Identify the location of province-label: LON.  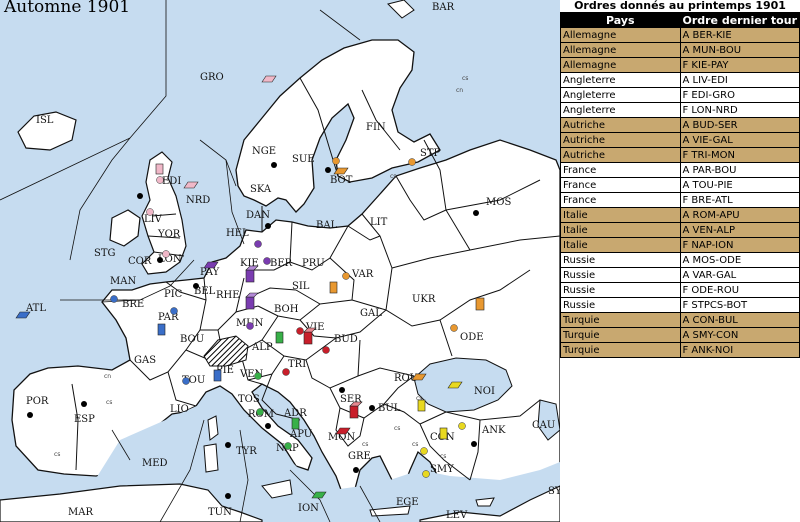
(170, 259).